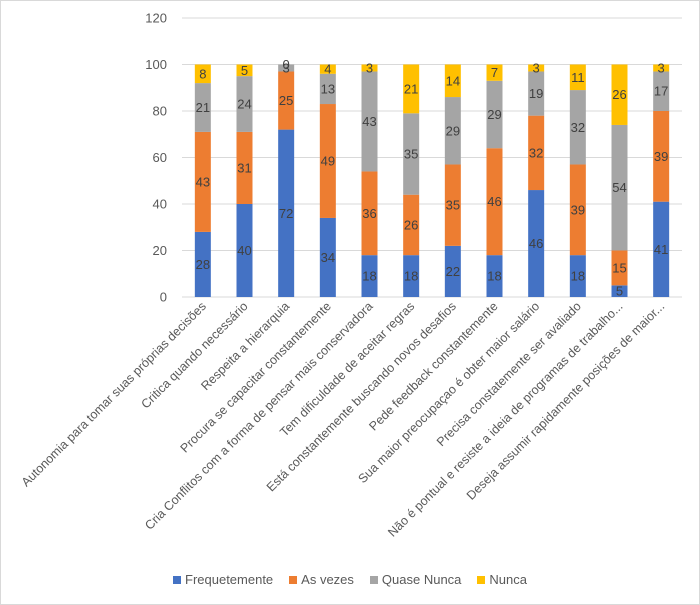 Image resolution: width=700 pixels, height=605 pixels. I want to click on data-label: 40, so click(244, 250).